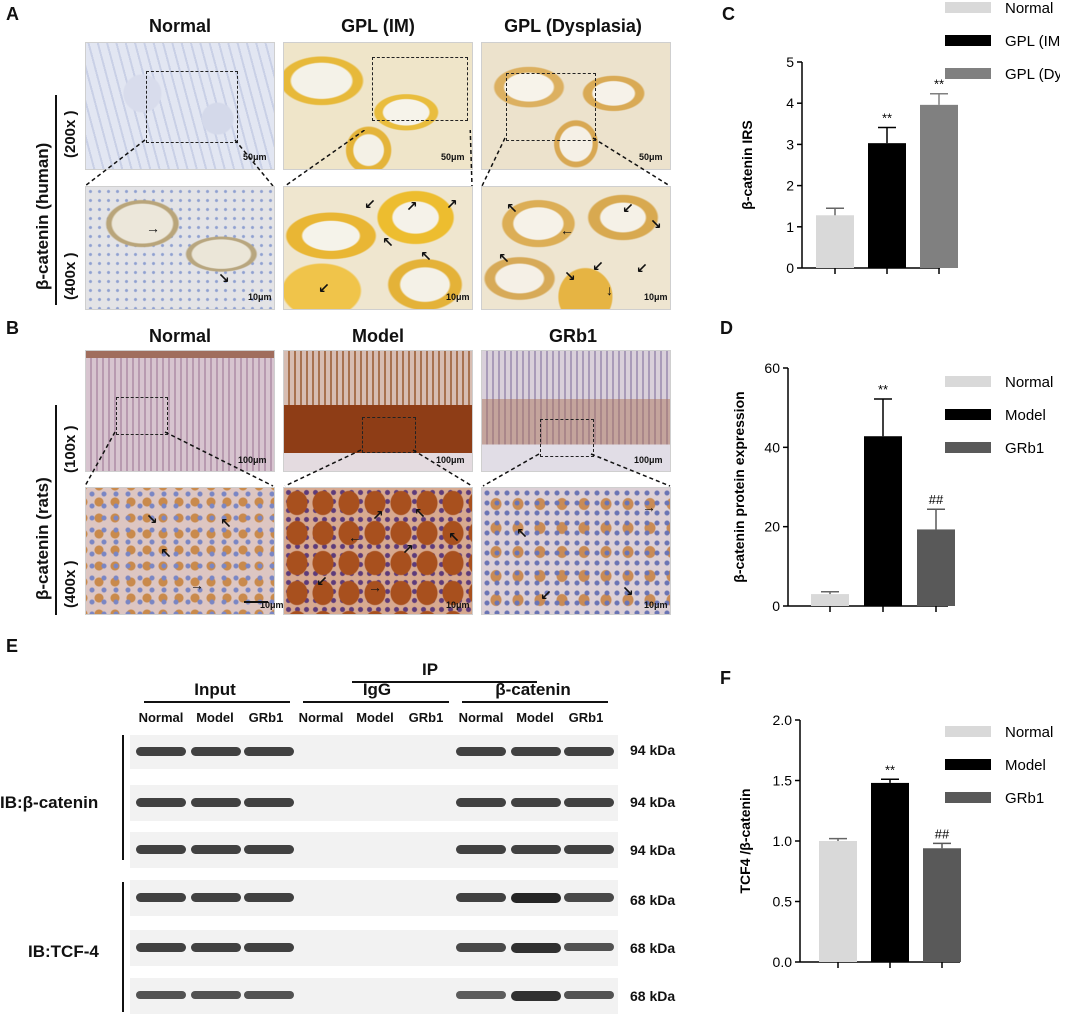 This screenshot has height=1020, width=1065. I want to click on panel-b-scale-top-grb1: 100μm, so click(648, 460).